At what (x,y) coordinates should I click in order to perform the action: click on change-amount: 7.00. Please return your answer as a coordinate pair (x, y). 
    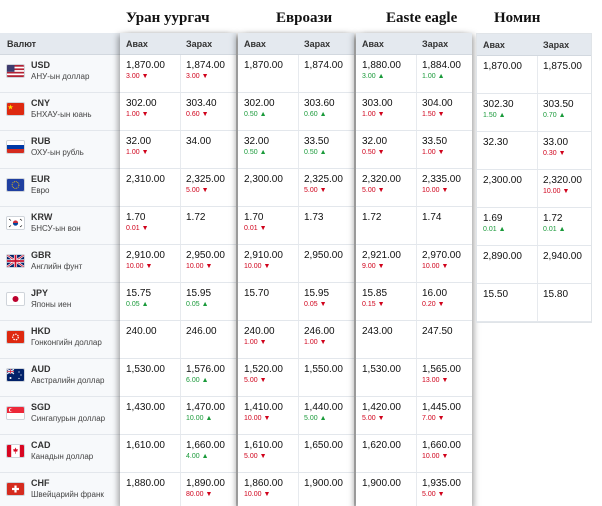
    Looking at the image, I should click on (429, 418).